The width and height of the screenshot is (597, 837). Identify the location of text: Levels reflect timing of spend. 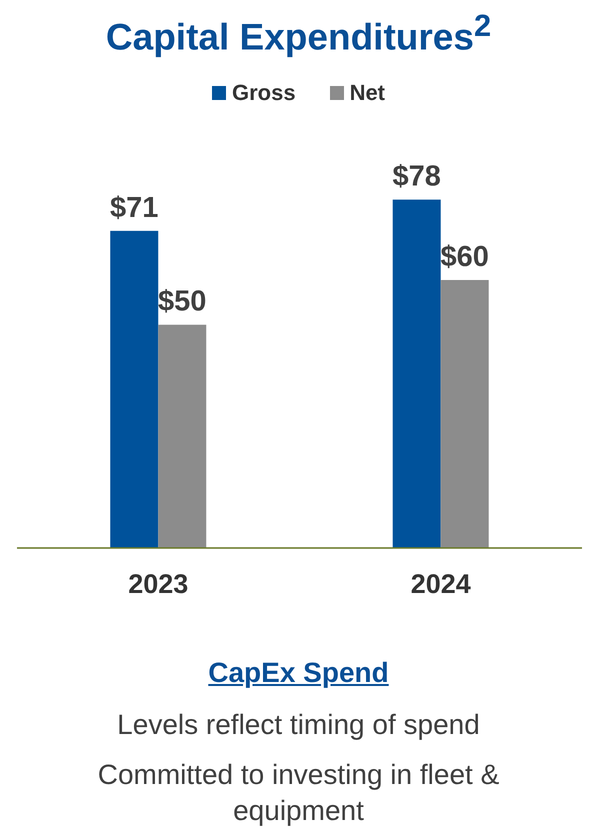
(298, 725).